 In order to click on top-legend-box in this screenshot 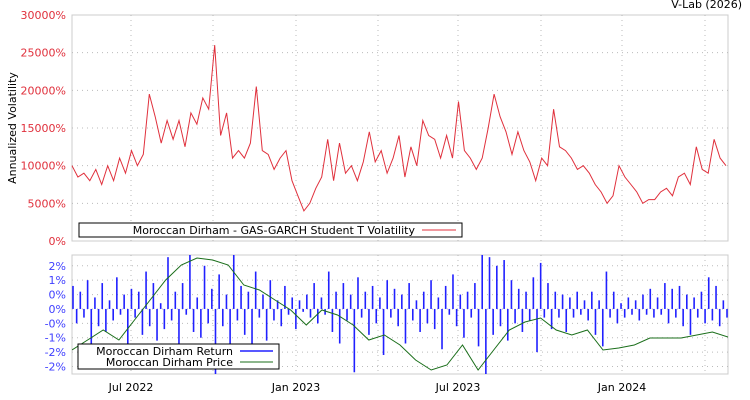, I will do `click(270, 230)`.